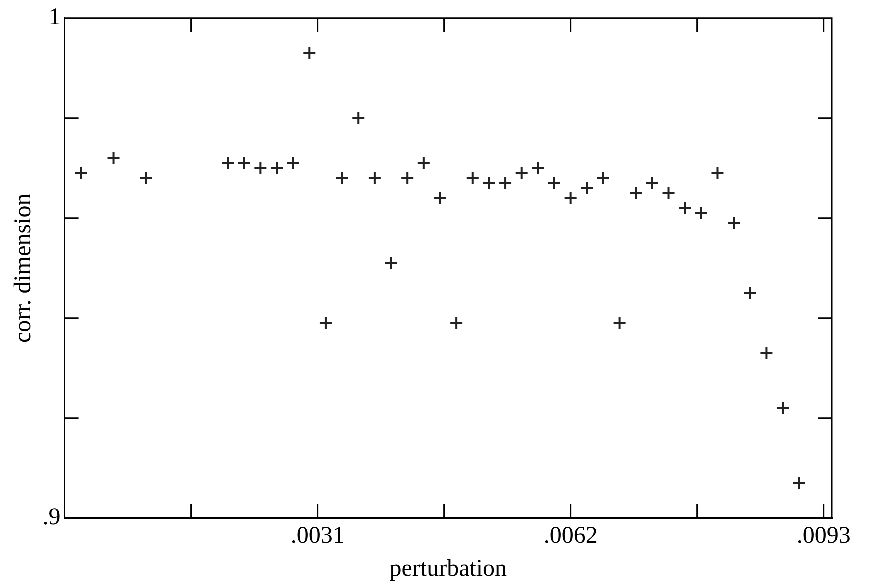 Image resolution: width=872 pixels, height=588 pixels. Describe the element at coordinates (449, 569) in the screenshot. I see `x-axis-title: perturbation` at that location.